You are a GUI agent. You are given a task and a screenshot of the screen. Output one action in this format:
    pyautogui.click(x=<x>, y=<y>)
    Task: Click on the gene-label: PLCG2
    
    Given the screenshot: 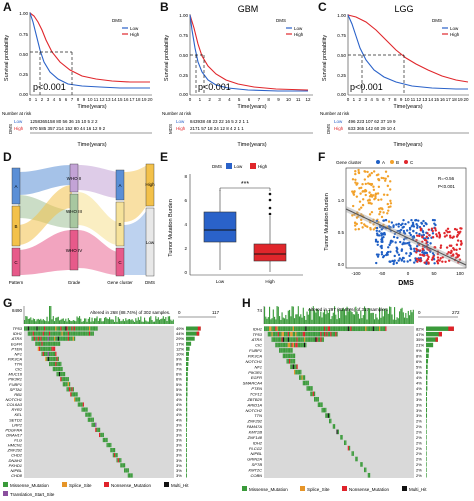 What is the action you would take?
    pyautogui.click(x=256, y=448)
    